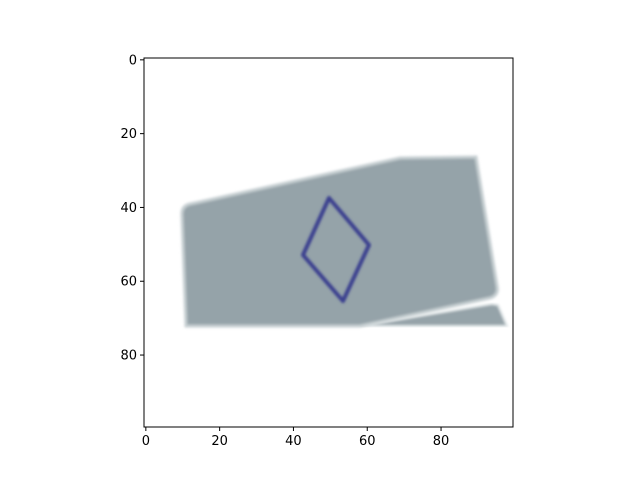 Image resolution: width=640 pixels, height=480 pixels. Describe the element at coordinates (336, 249) in the screenshot. I see `diamond-symbol` at that location.